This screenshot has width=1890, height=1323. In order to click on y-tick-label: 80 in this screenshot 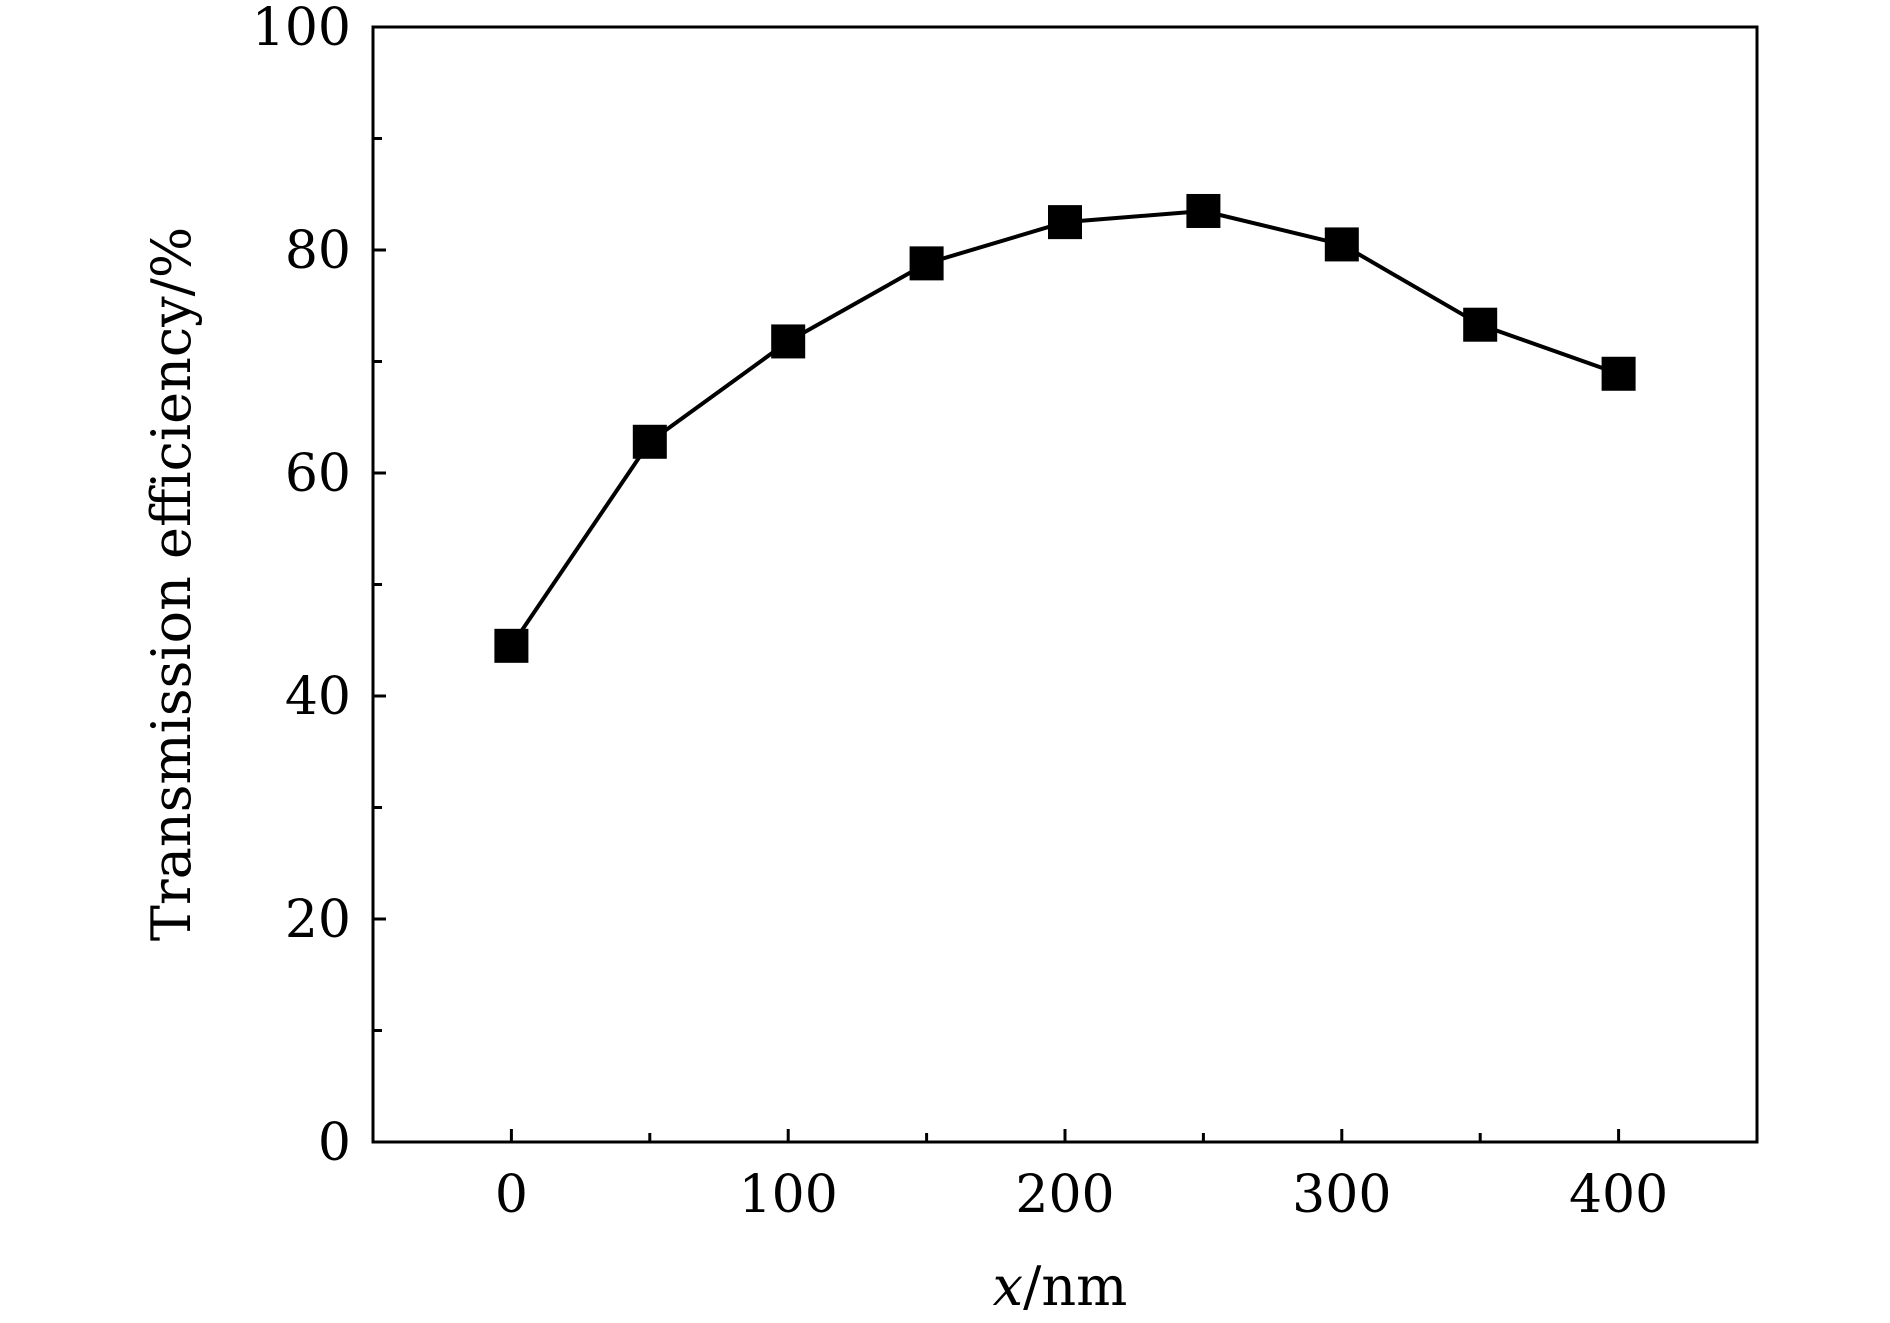, I will do `click(318, 251)`.